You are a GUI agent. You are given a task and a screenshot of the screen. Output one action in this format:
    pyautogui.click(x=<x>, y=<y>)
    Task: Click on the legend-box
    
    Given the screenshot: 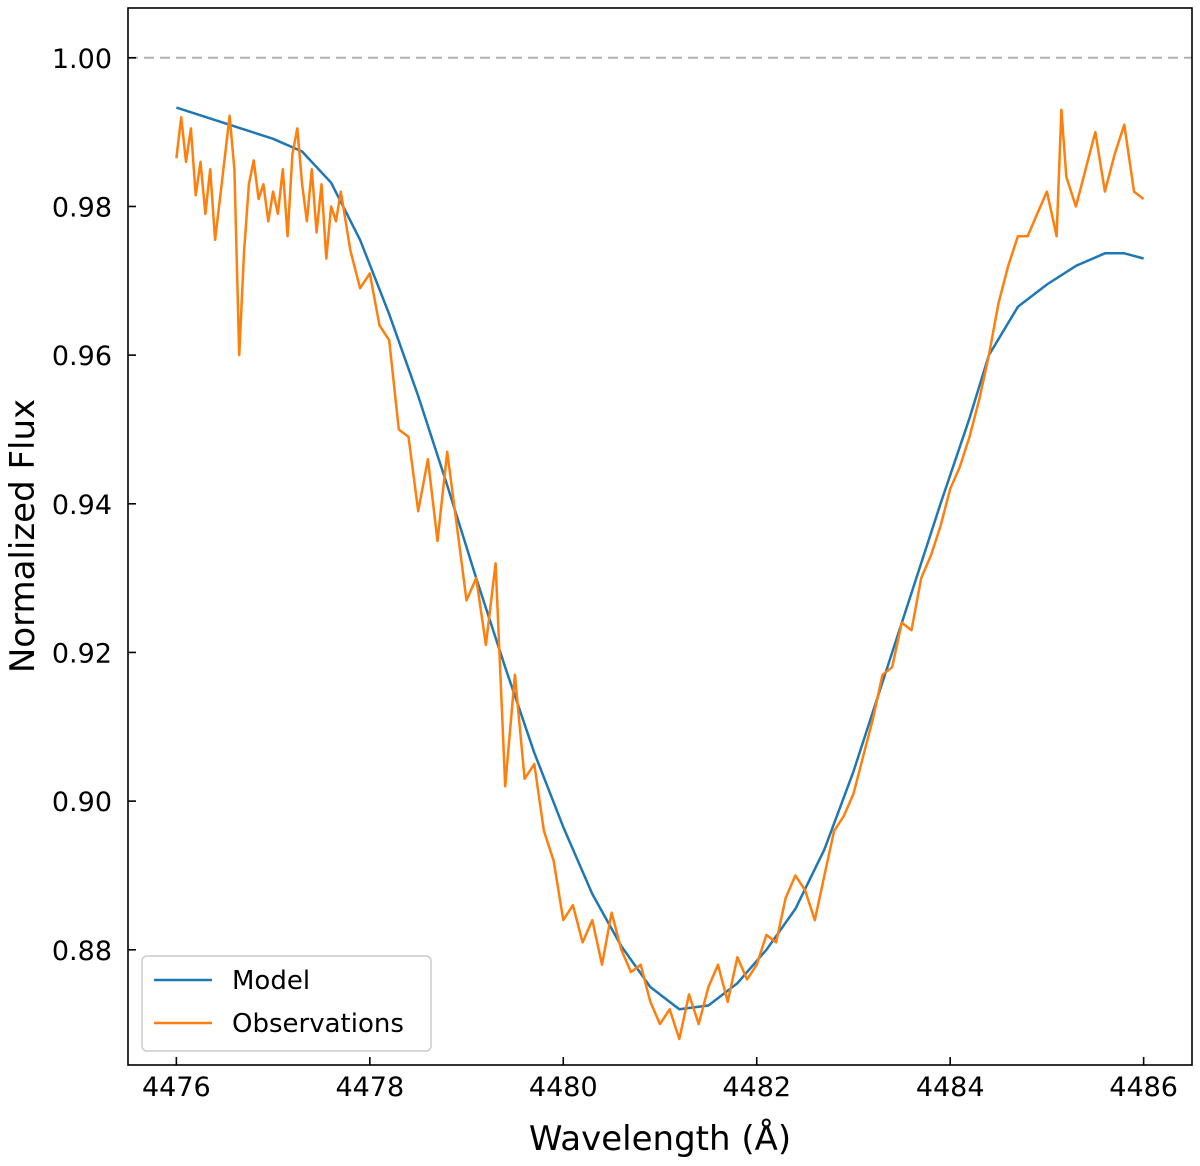 What is the action you would take?
    pyautogui.click(x=286, y=1003)
    